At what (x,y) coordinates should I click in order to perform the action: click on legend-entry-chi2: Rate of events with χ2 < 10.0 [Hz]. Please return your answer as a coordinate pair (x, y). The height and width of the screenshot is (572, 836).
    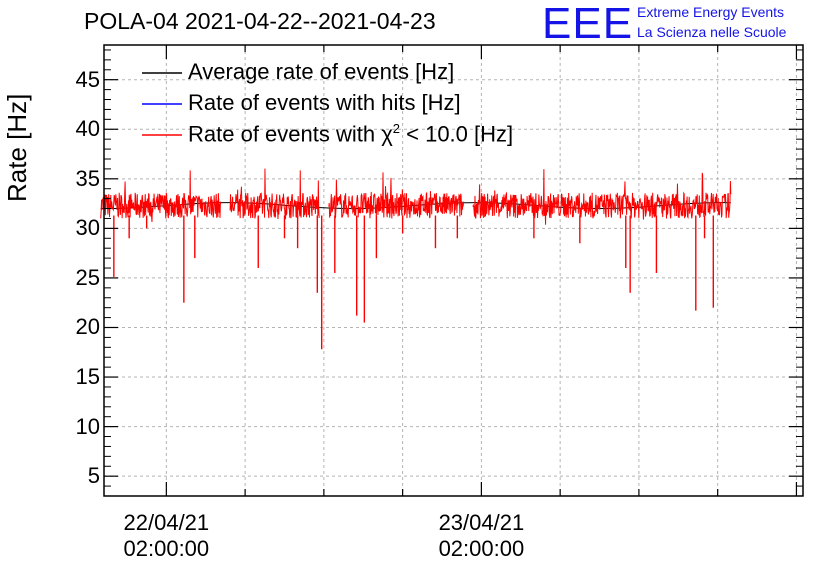
    Looking at the image, I should click on (350, 134).